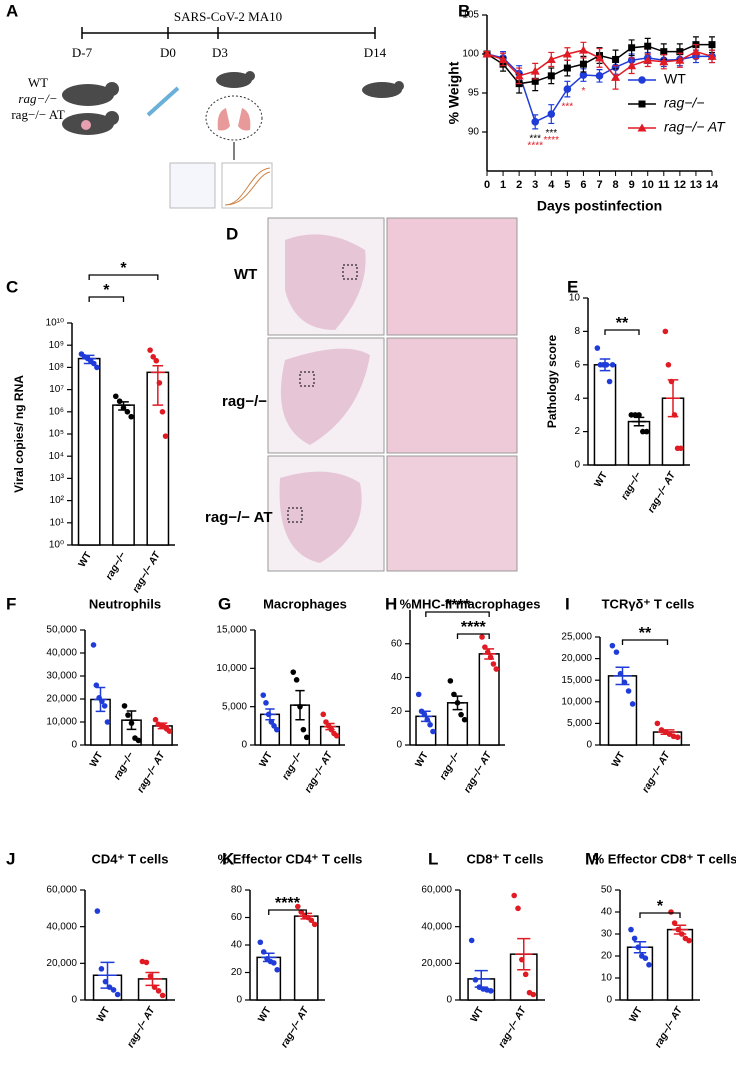 The height and width of the screenshot is (1075, 736). I want to click on significance-label: **, so click(622, 323).